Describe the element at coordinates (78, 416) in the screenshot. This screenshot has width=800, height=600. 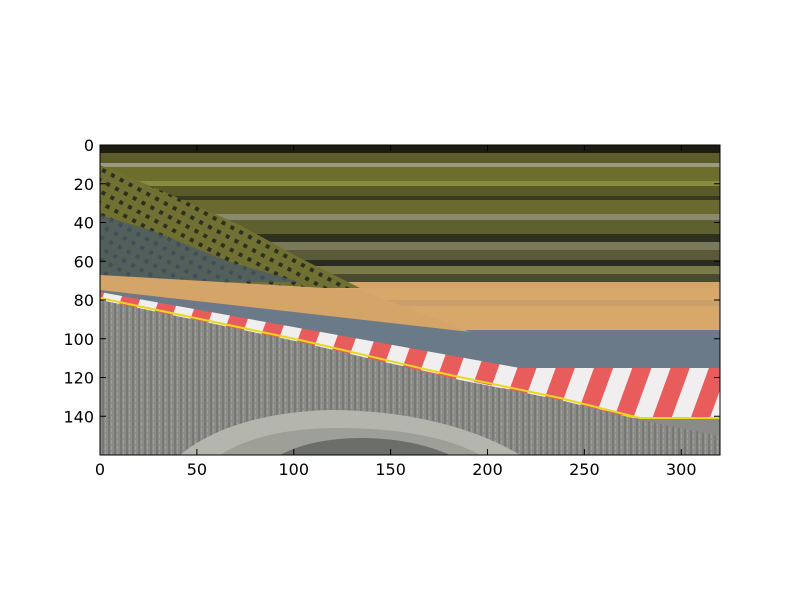
I see `y-tick-label: 140` at that location.